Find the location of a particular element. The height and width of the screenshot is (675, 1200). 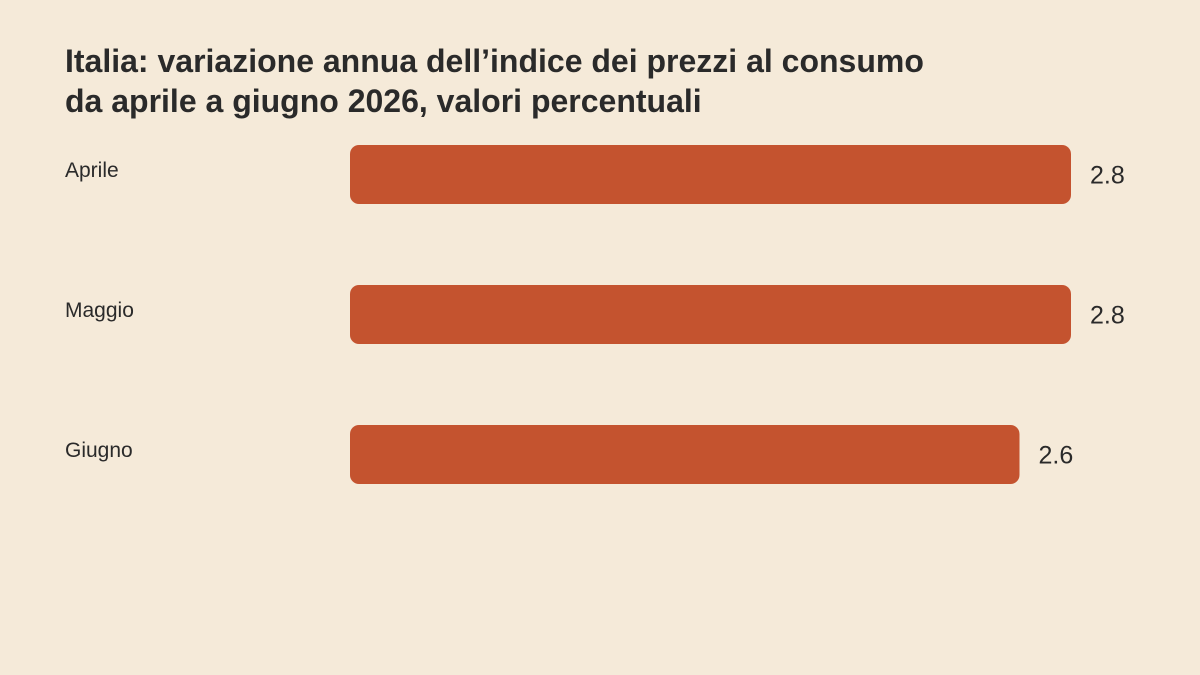

category-label-aprile: Aprile is located at coordinates (92, 170).